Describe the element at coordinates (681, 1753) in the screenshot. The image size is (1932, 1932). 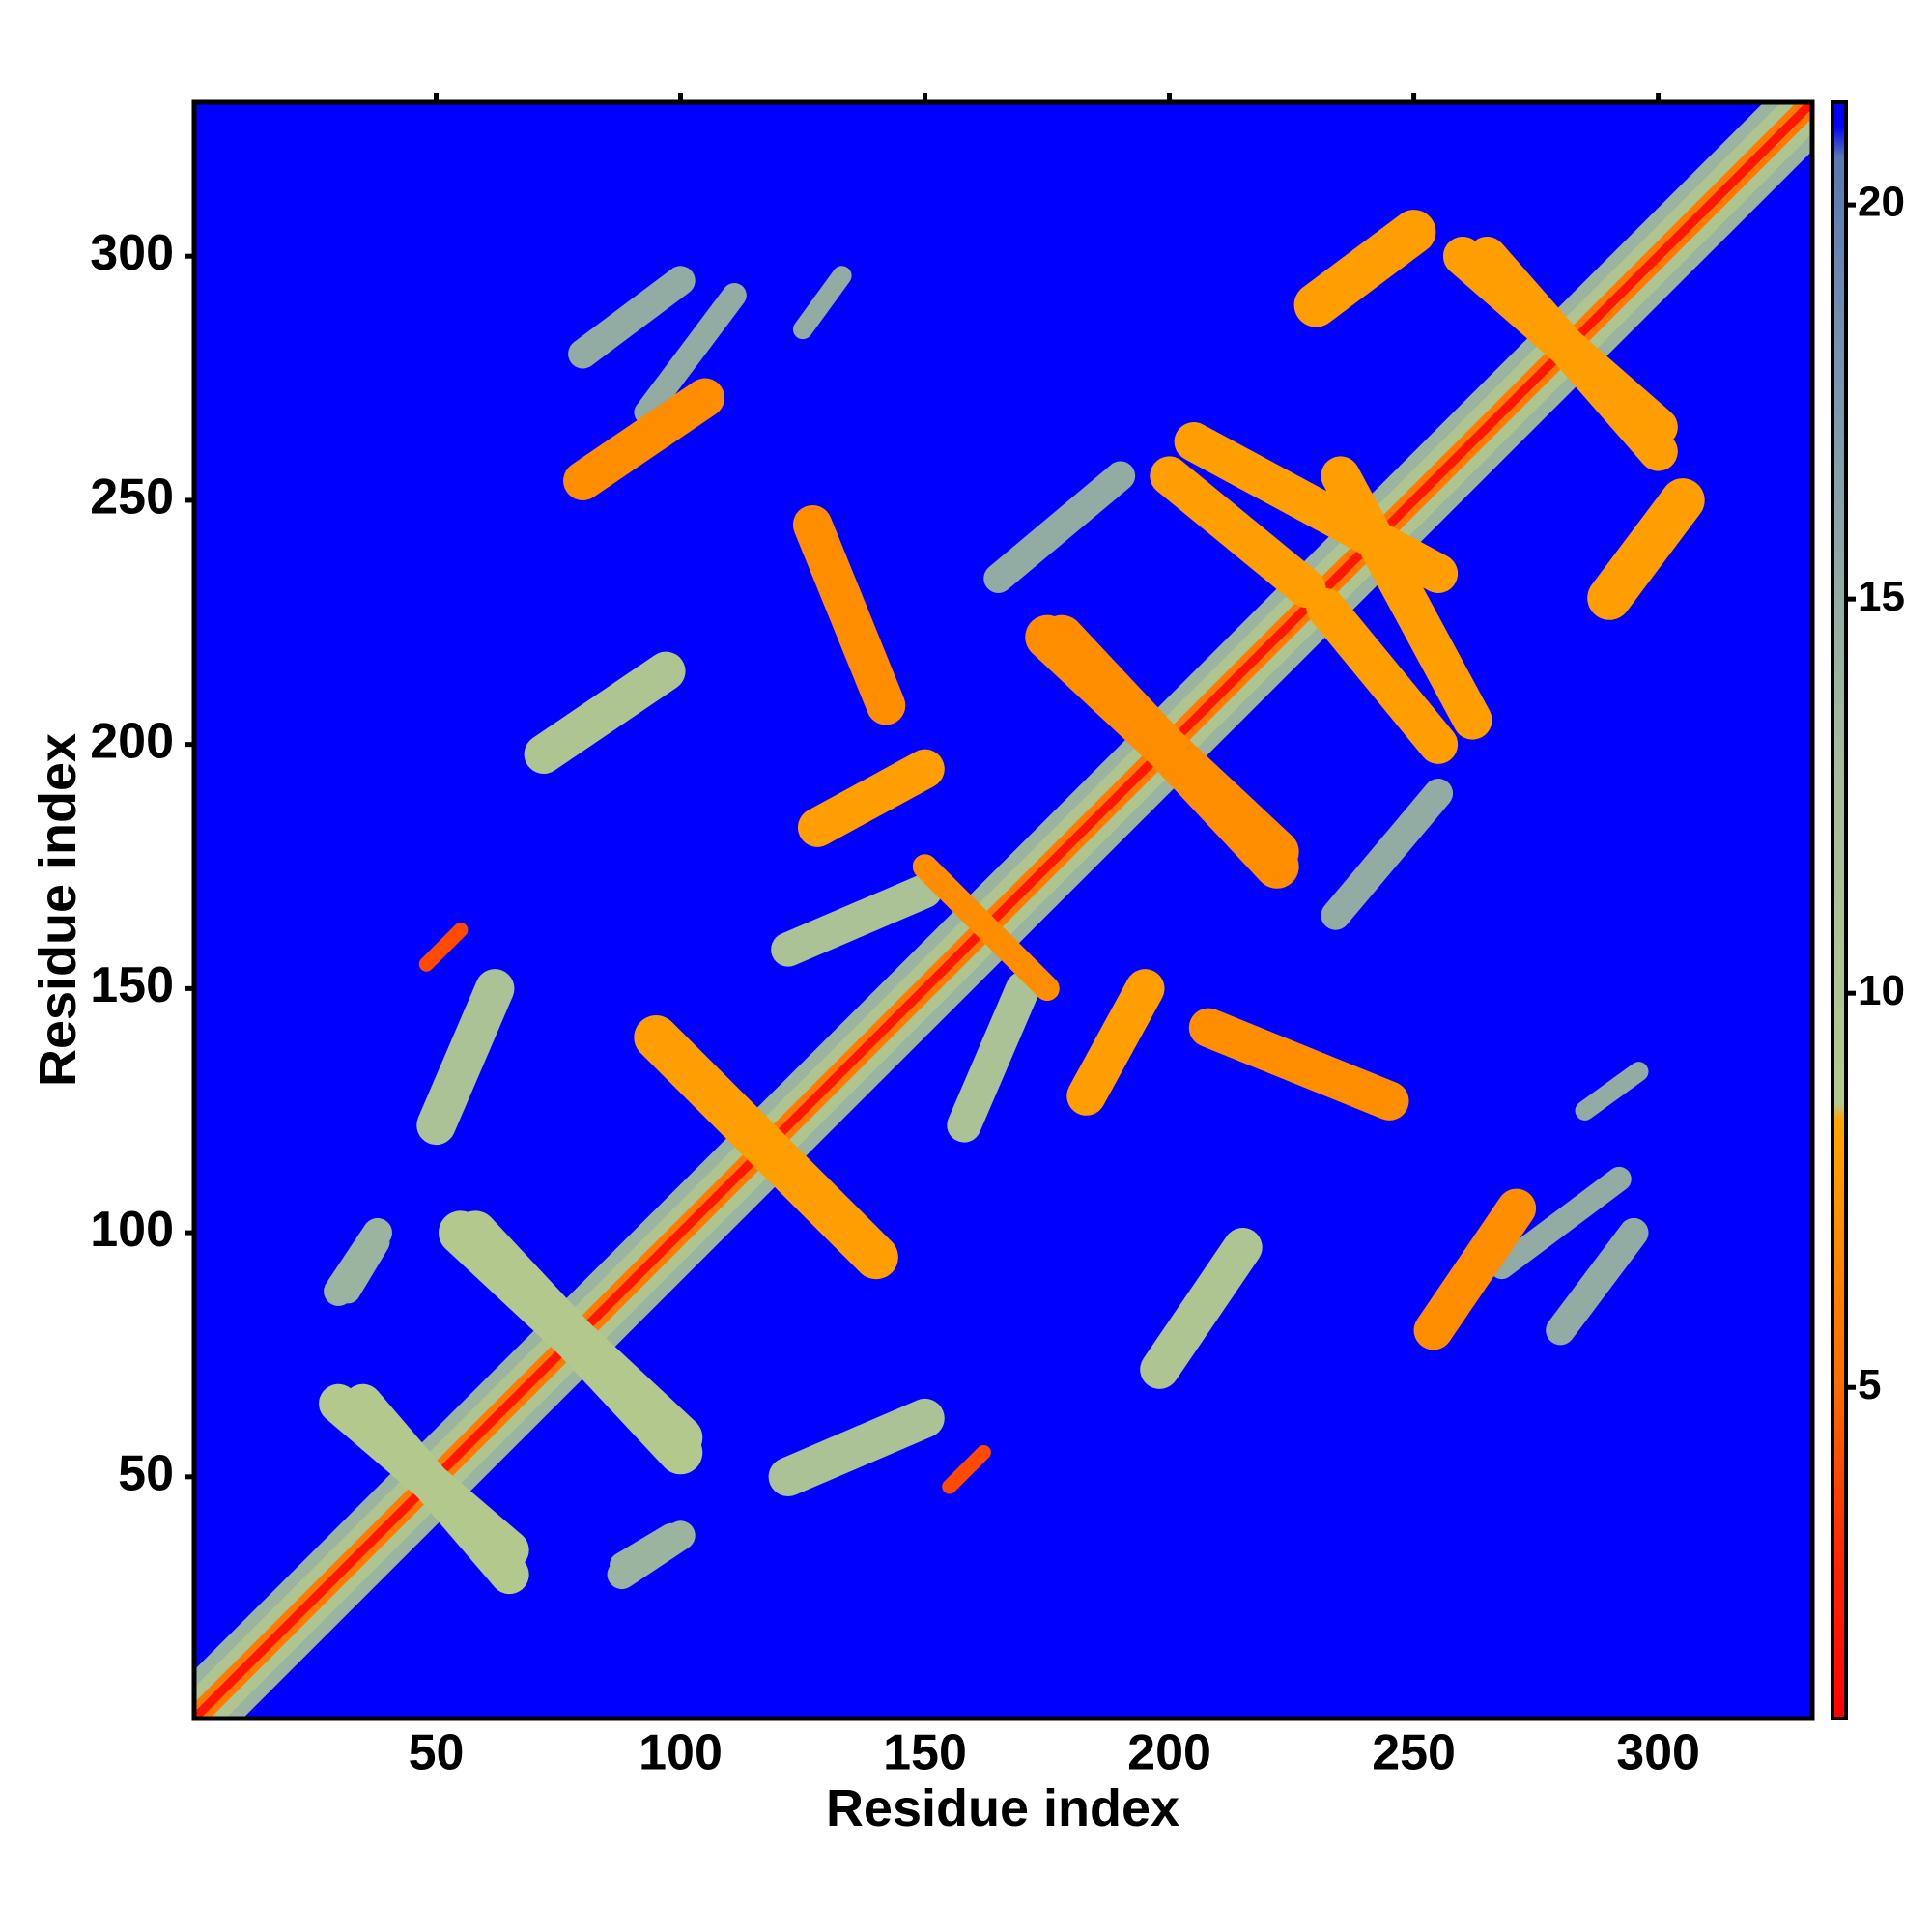
I see `x-tick-label: 100` at that location.